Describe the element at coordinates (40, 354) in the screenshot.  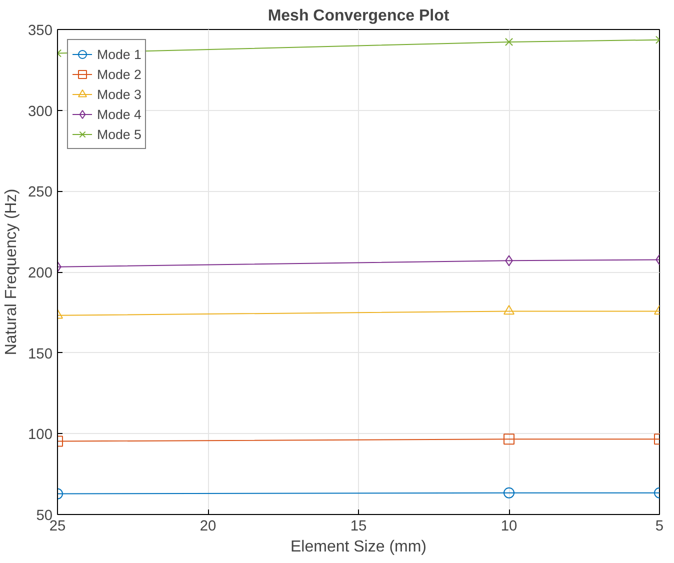
I see `y-tick-label: 150` at that location.